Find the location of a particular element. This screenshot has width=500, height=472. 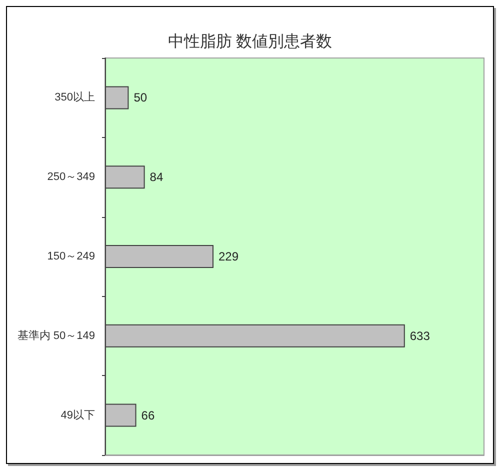

data-label: 66 is located at coordinates (148, 415).